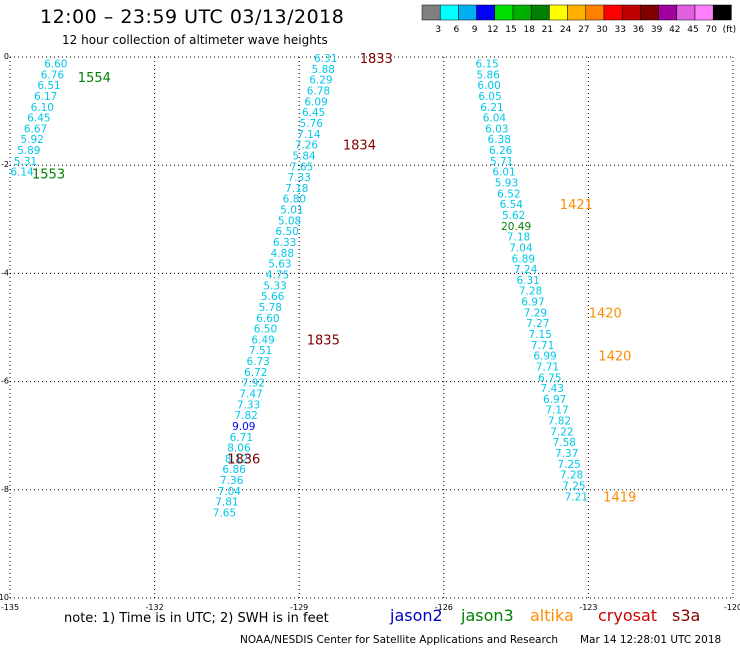  What do you see at coordinates (42, 108) in the screenshot?
I see `swh-point: 6.10` at bounding box center [42, 108].